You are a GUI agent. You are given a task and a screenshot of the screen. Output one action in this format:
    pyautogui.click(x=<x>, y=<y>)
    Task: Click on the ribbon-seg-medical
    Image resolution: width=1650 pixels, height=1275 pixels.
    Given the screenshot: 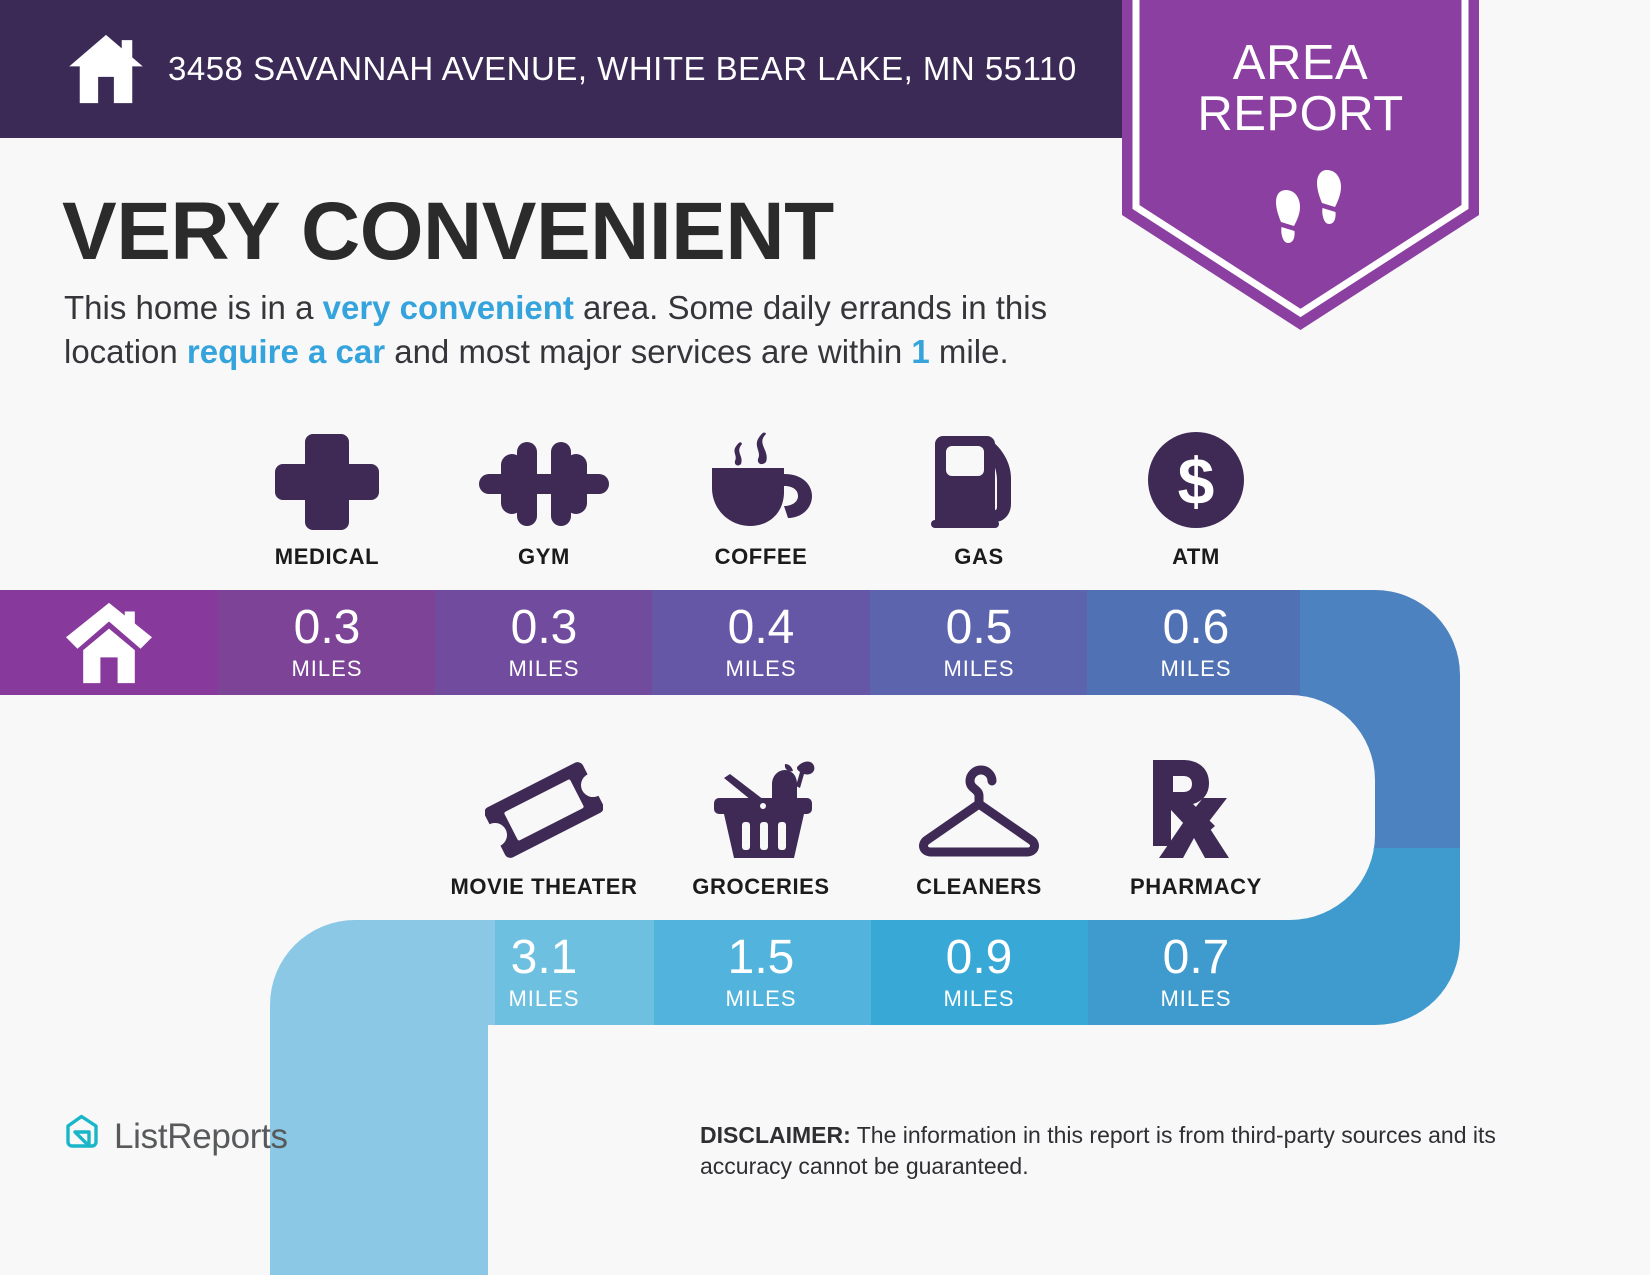 What is the action you would take?
    pyautogui.click(x=327, y=645)
    